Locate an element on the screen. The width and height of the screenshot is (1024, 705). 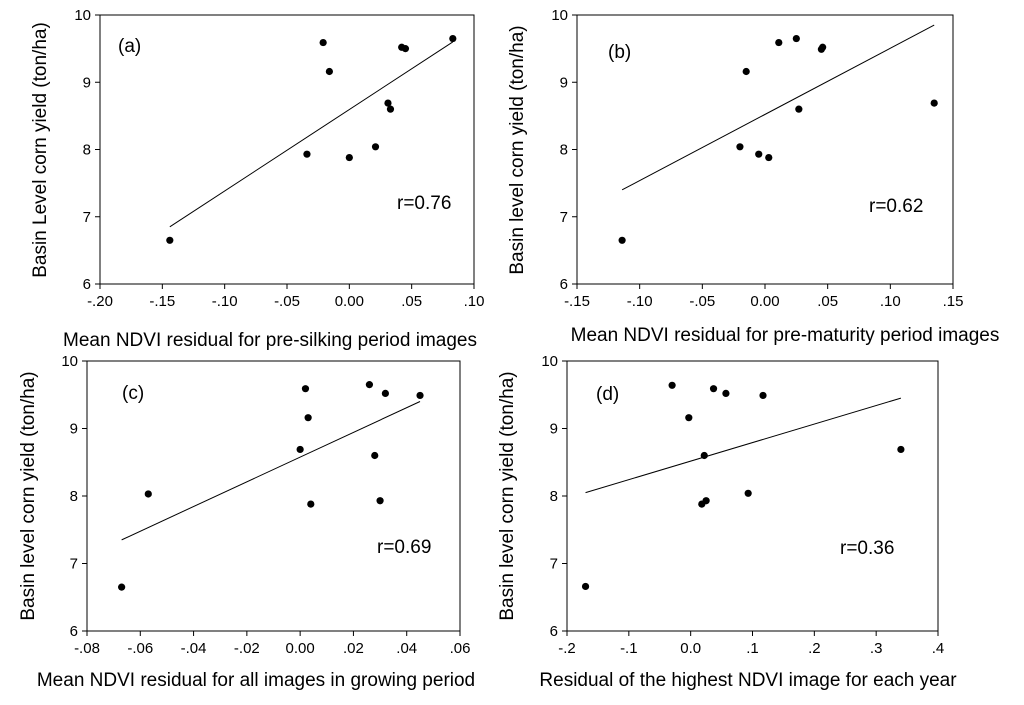
panel-label: (d) is located at coordinates (607, 394).